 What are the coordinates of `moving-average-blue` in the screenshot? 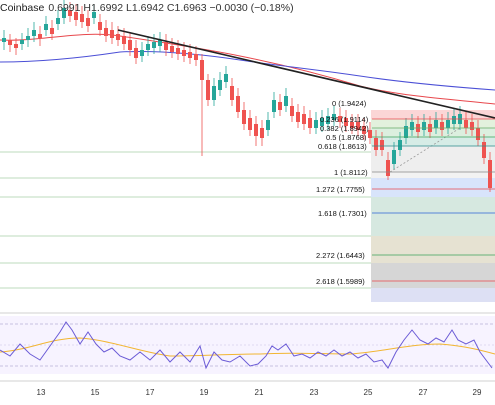 It's located at (247, 70).